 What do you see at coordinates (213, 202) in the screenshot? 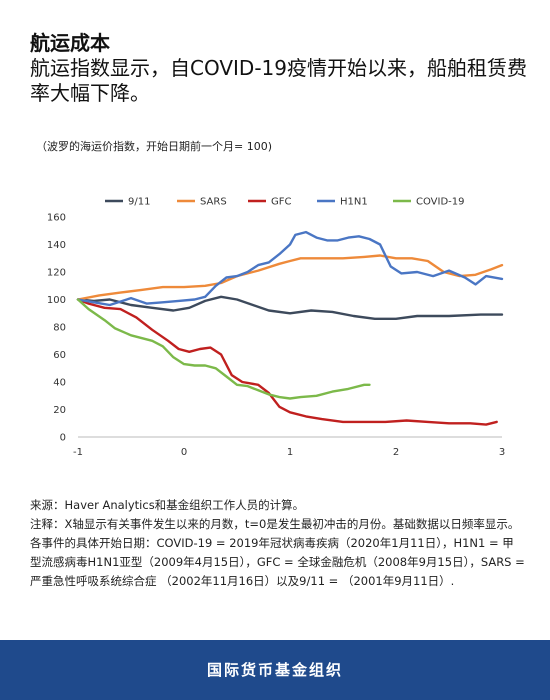
I see `legend-label: SARS` at bounding box center [213, 202].